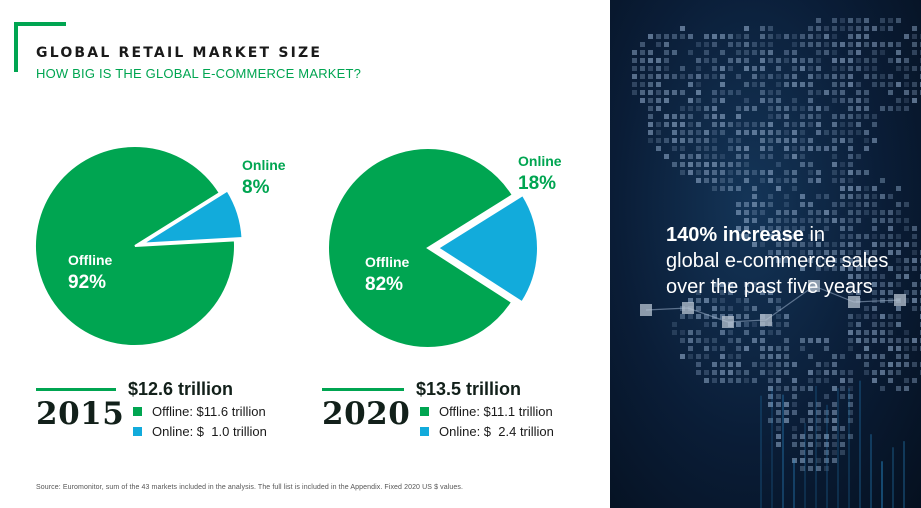 This screenshot has height=508, width=921. What do you see at coordinates (769, 287) in the screenshot?
I see `stat-line-3: over the past five years` at bounding box center [769, 287].